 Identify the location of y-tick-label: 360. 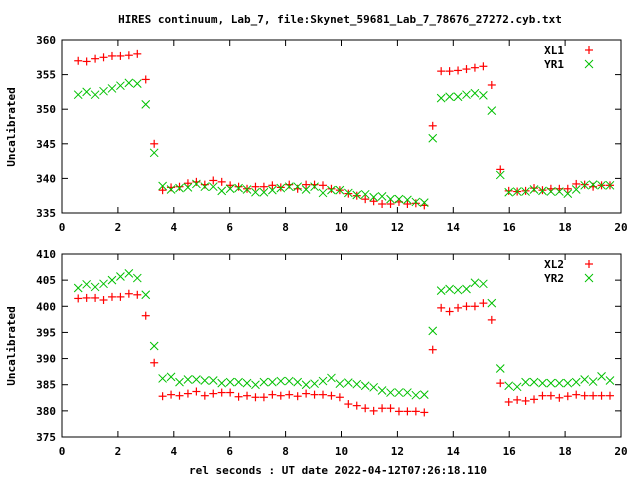
(46, 40).